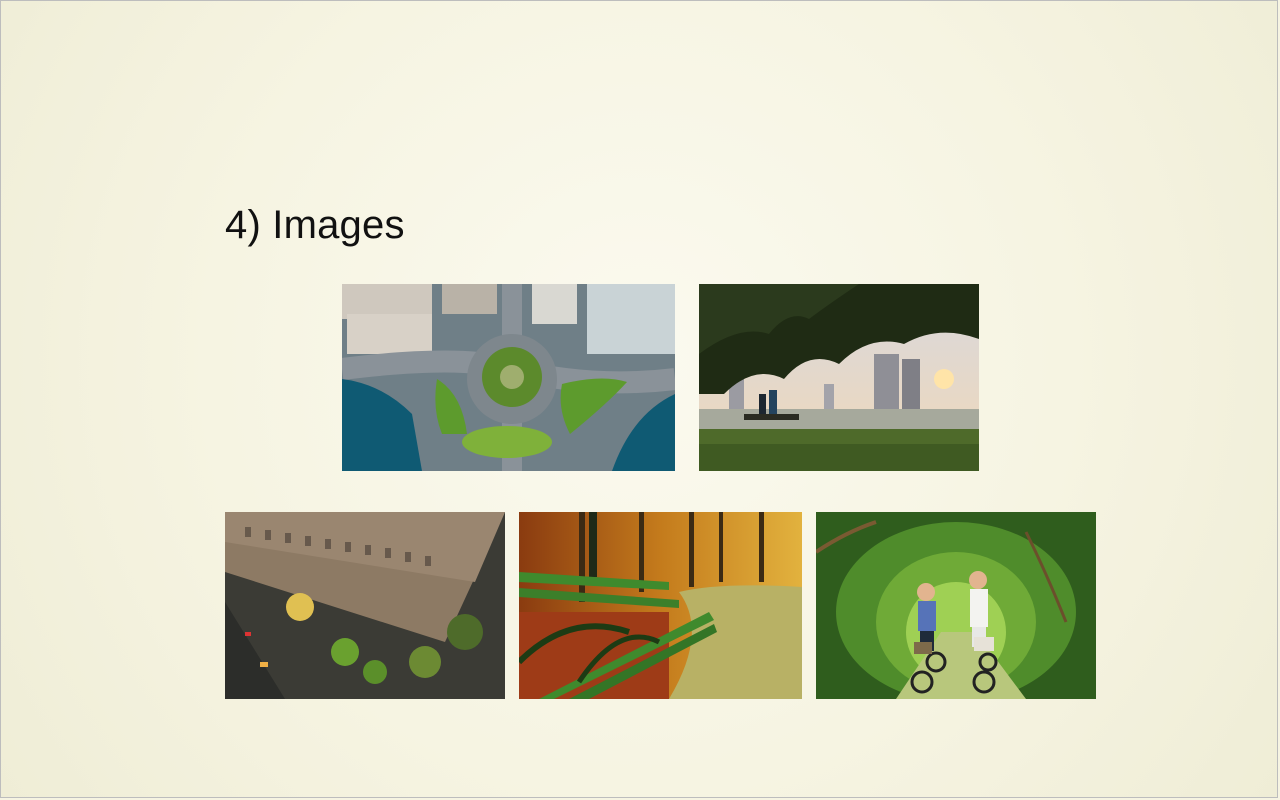  I want to click on lake-city-view-photo, so click(839, 377).